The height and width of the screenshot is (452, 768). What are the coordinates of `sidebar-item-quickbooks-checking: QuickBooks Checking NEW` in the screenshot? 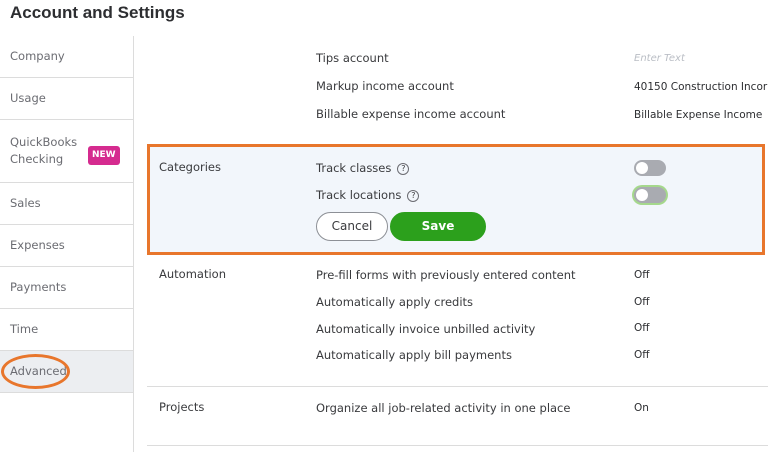 It's located at (66, 151).